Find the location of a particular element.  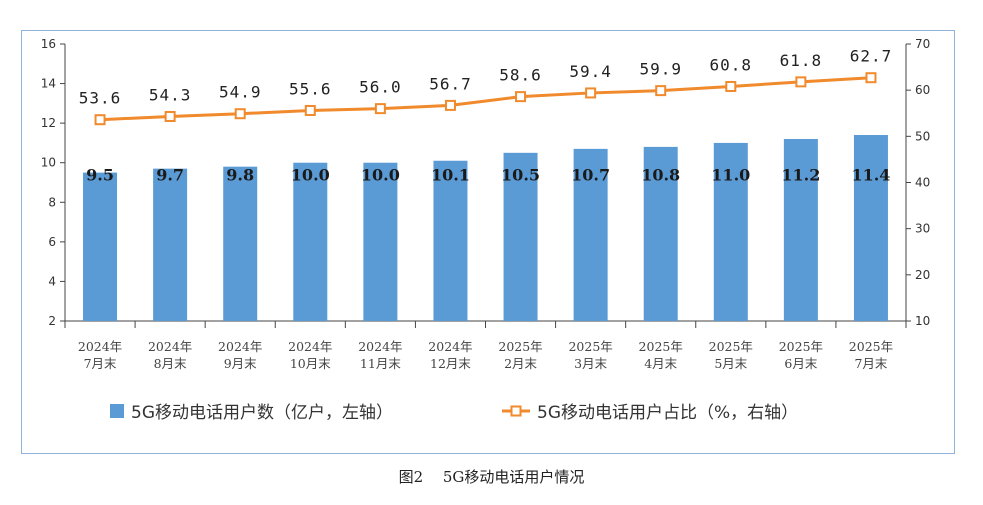

x-tick-label: 8月末 is located at coordinates (170, 363).